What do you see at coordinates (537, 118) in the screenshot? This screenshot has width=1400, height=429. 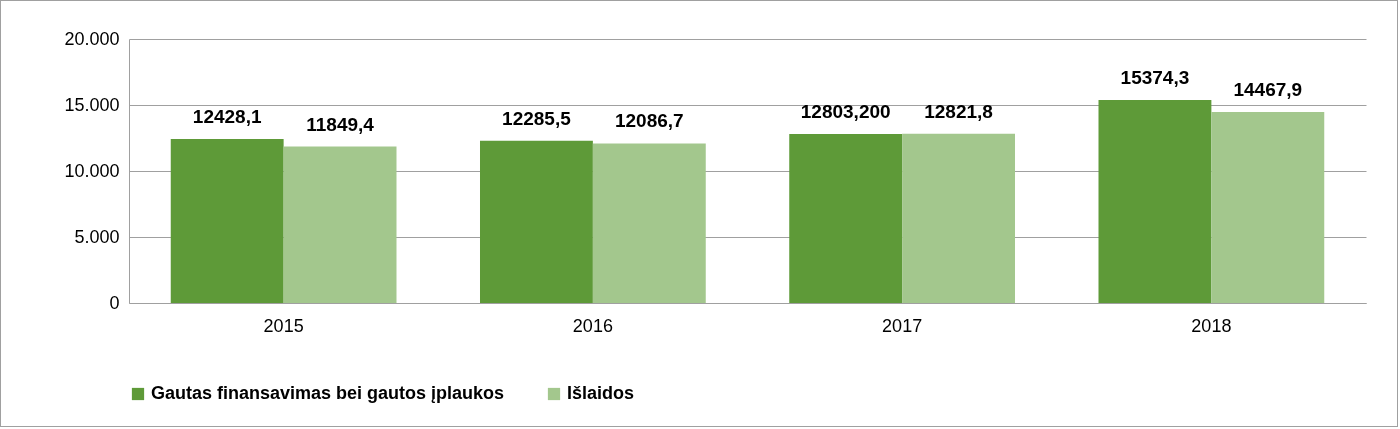 I see `data-label: 12285,5` at bounding box center [537, 118].